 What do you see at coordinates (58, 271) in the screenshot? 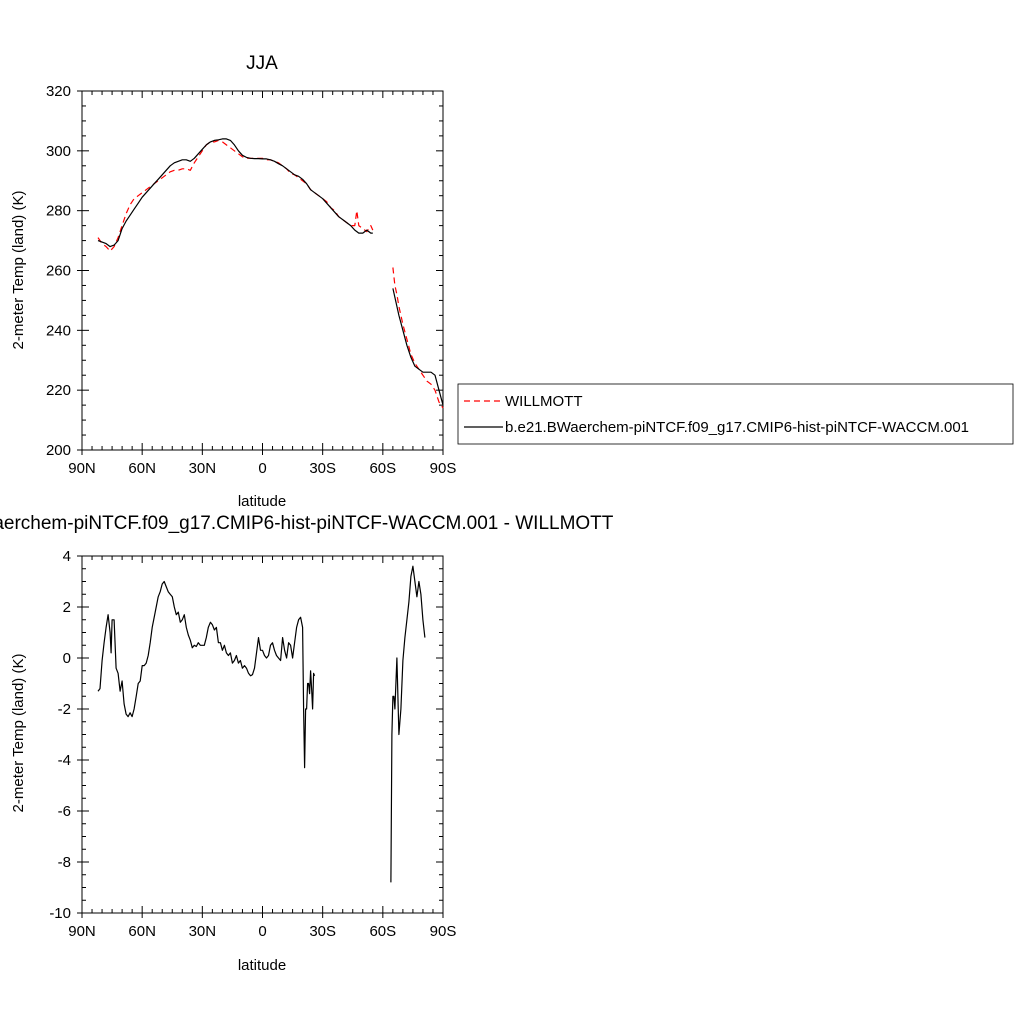
I see `y-tick-label: 260` at bounding box center [58, 271].